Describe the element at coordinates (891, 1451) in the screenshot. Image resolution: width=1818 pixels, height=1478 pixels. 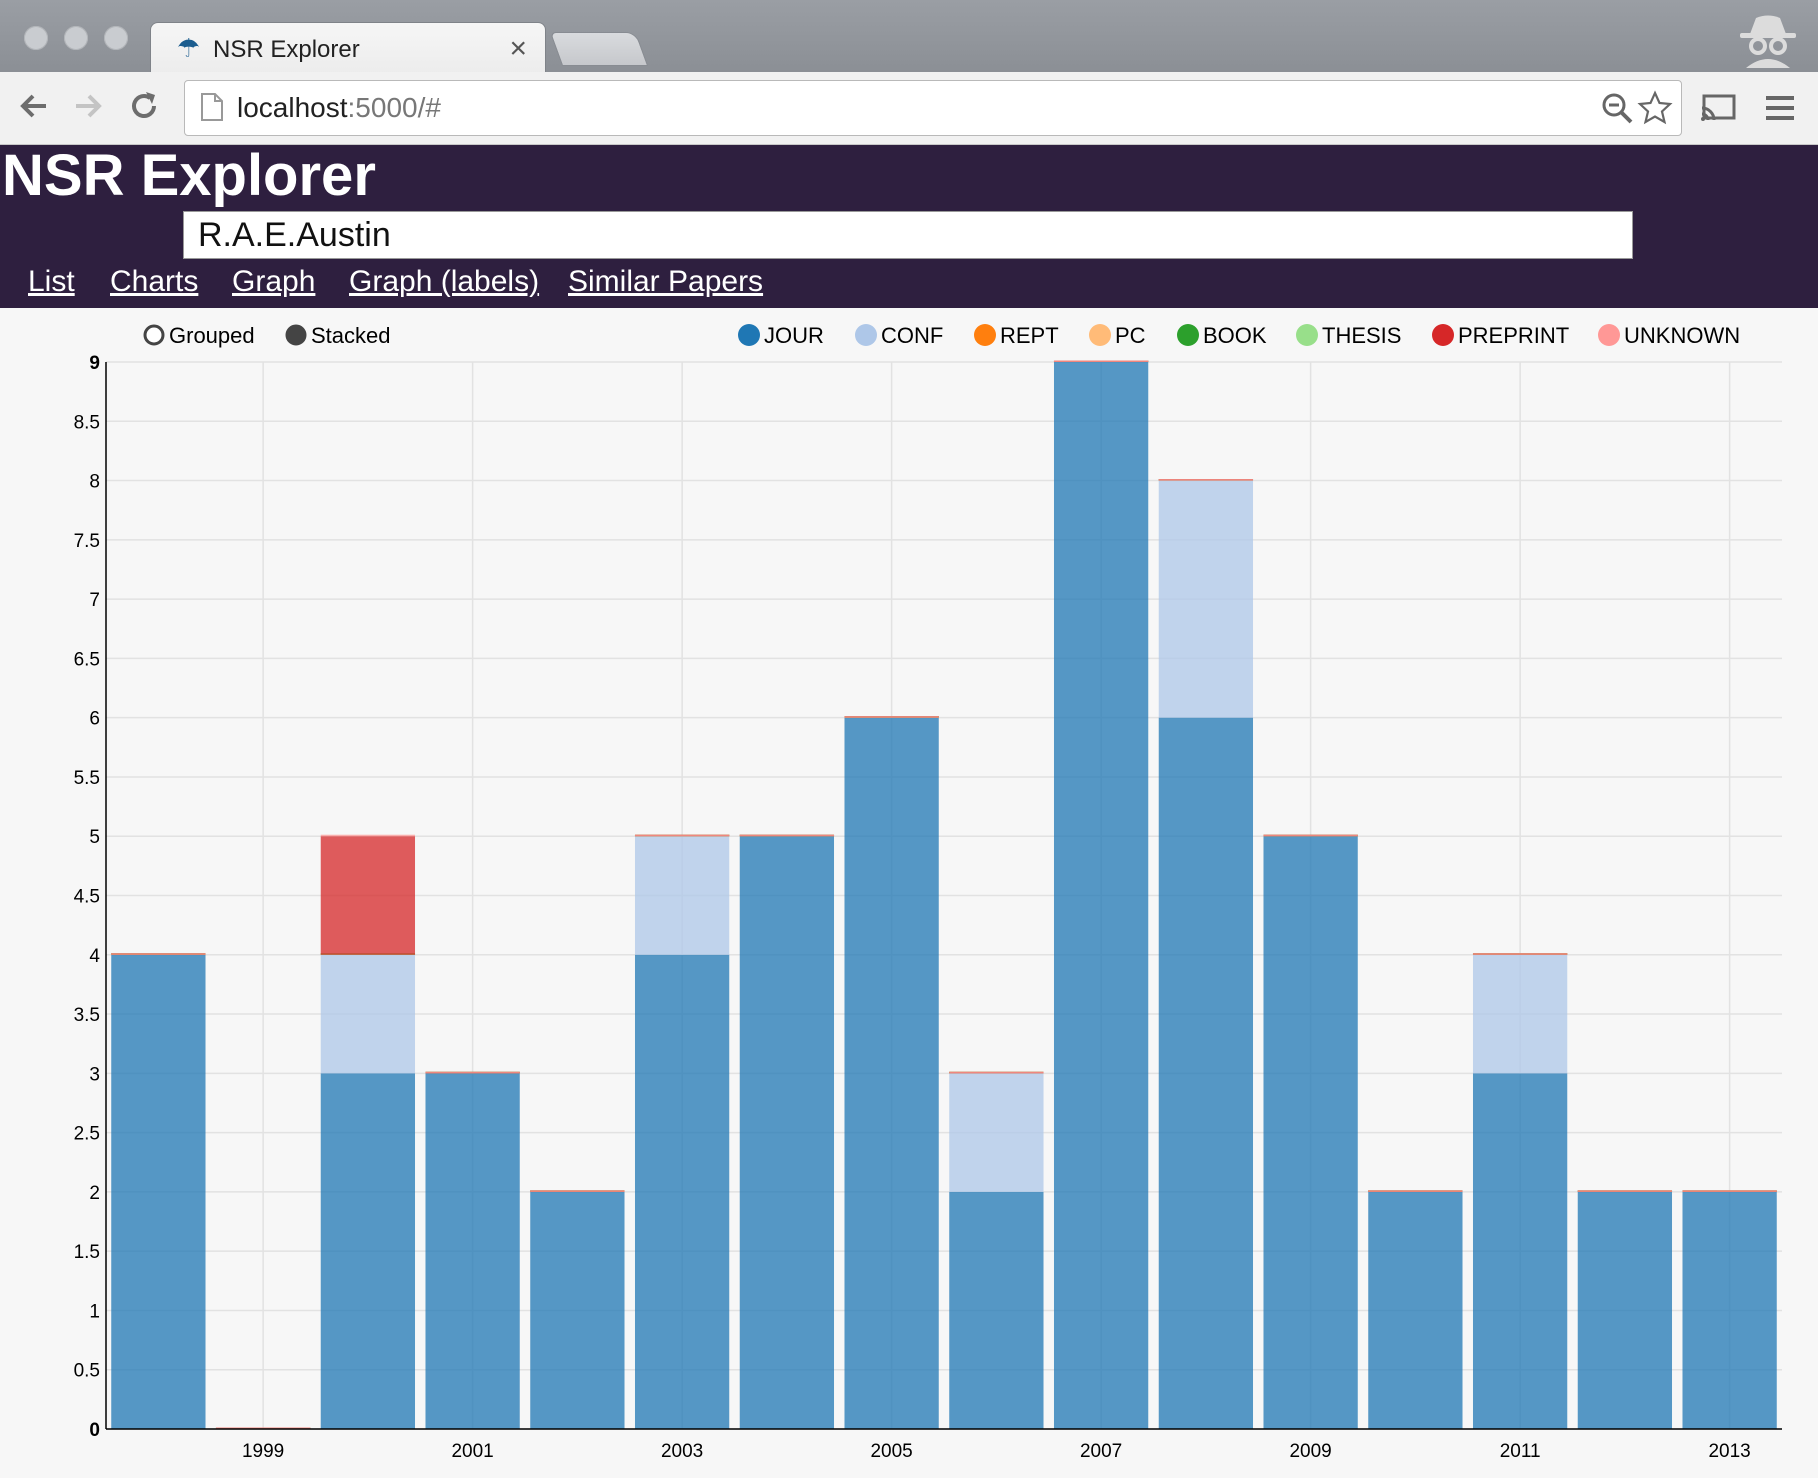
I see `x-tick-label: 2005` at that location.